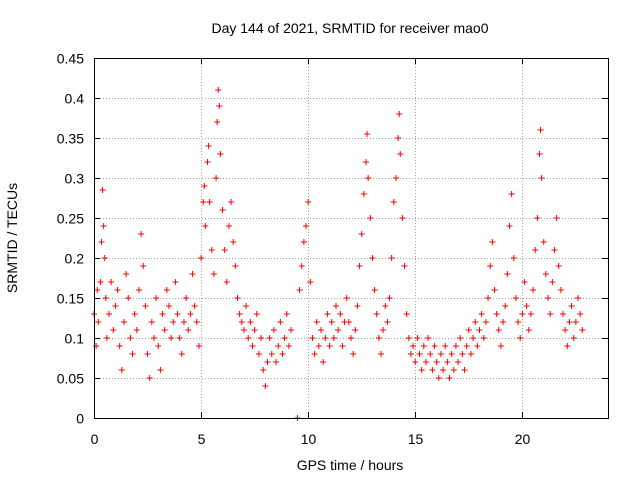 This screenshot has width=640, height=480. I want to click on x-tick-label: 15, so click(416, 439).